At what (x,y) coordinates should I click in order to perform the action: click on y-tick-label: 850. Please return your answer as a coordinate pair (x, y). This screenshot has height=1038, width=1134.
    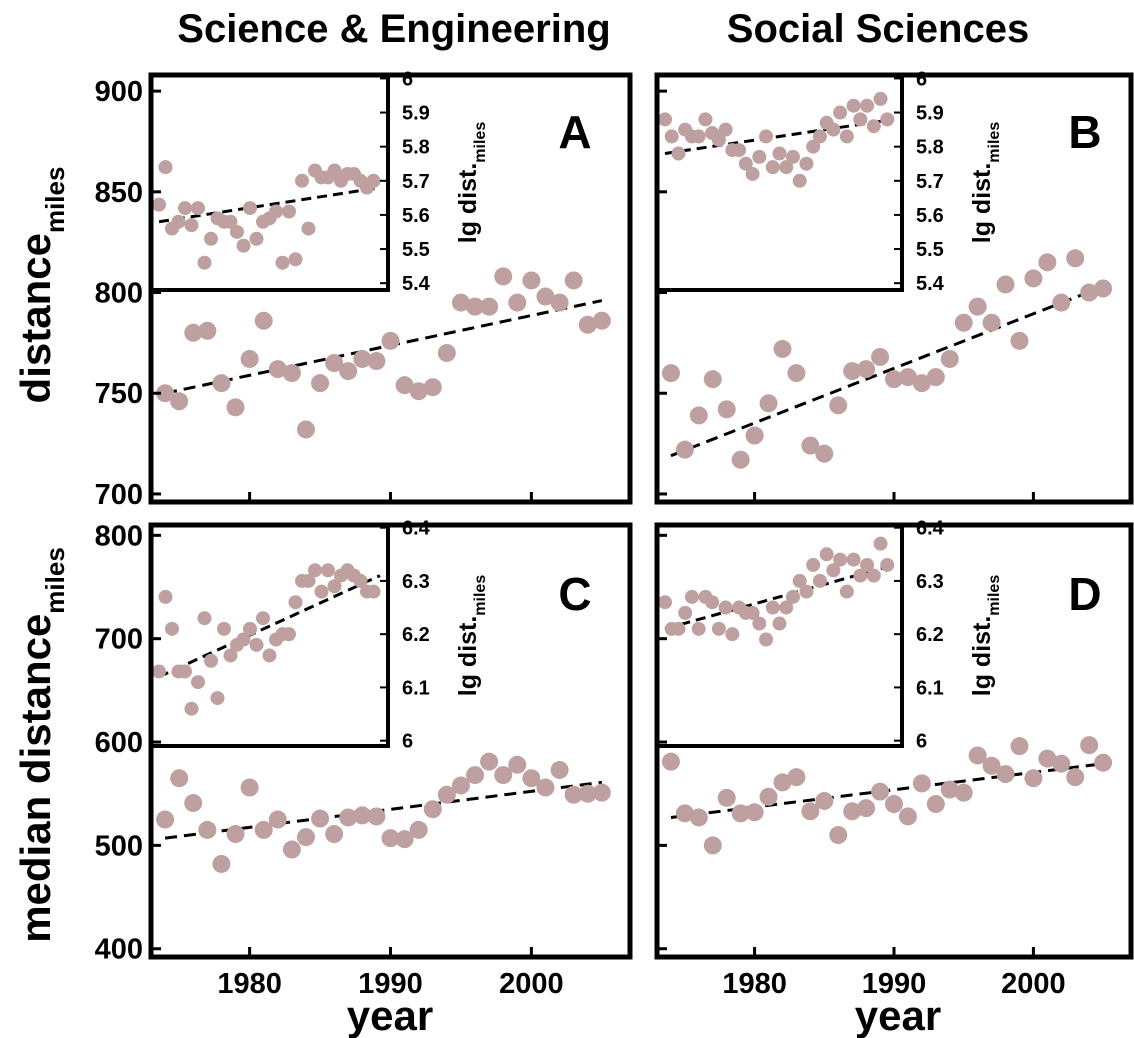
    Looking at the image, I should click on (119, 193).